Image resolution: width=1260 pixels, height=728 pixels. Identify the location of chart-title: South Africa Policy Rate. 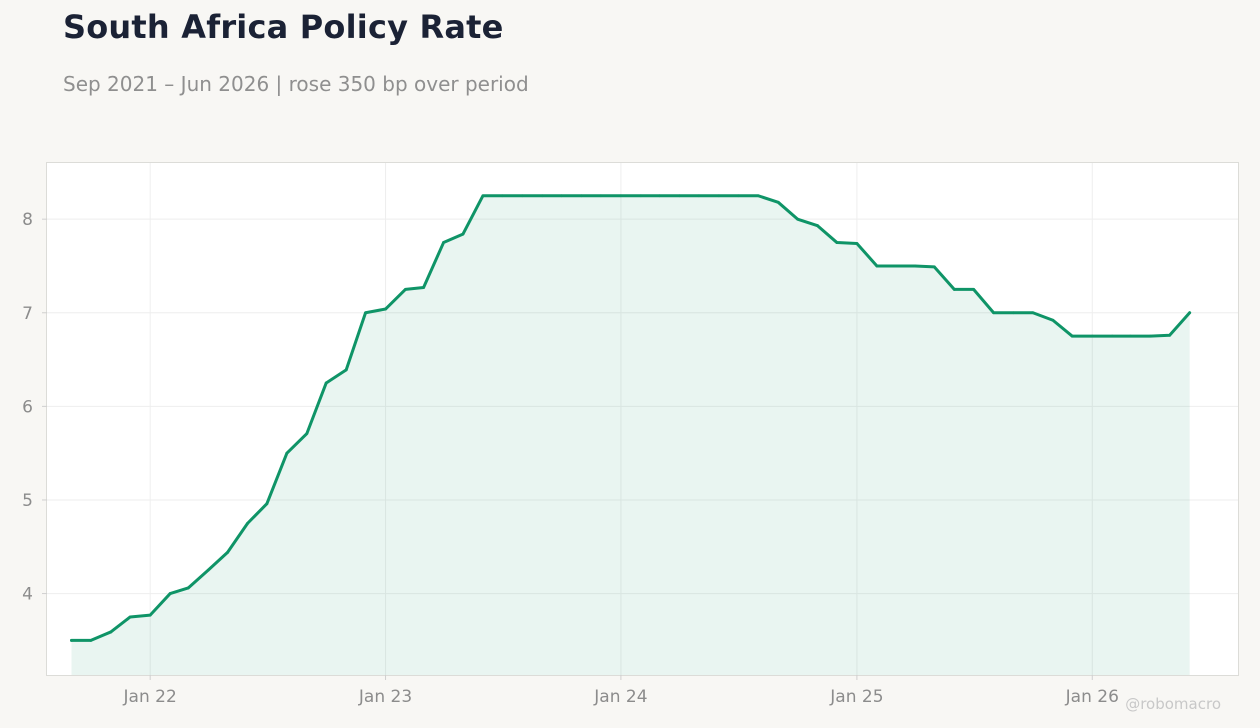
(283, 27).